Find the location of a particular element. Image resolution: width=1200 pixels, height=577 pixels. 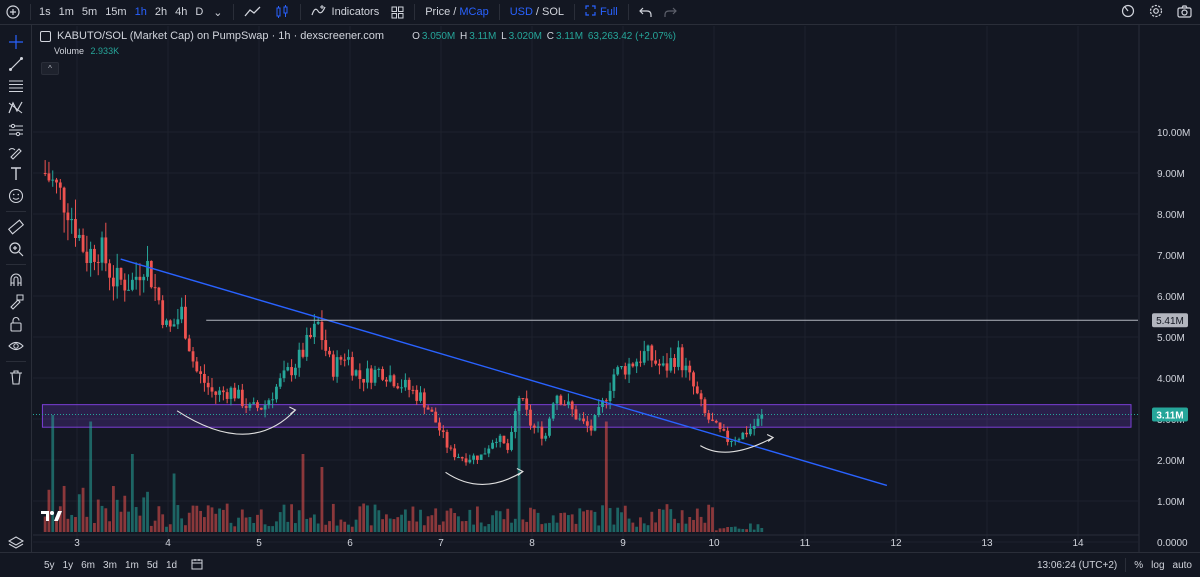

range-1d: 1d is located at coordinates (171, 565).